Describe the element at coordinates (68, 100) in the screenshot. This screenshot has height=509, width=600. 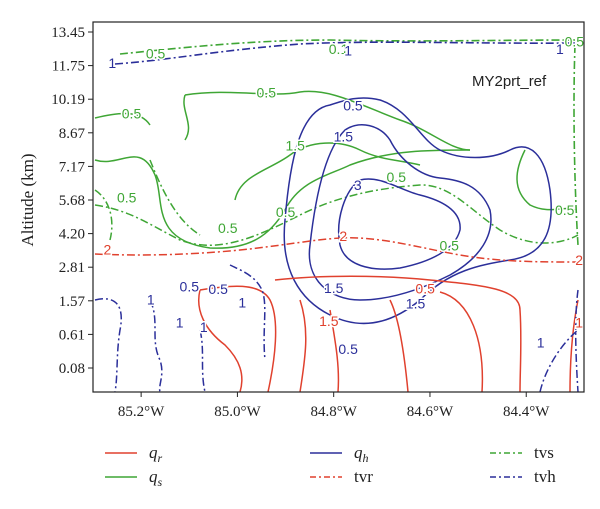
I see `y-tick-label: 10.19` at that location.